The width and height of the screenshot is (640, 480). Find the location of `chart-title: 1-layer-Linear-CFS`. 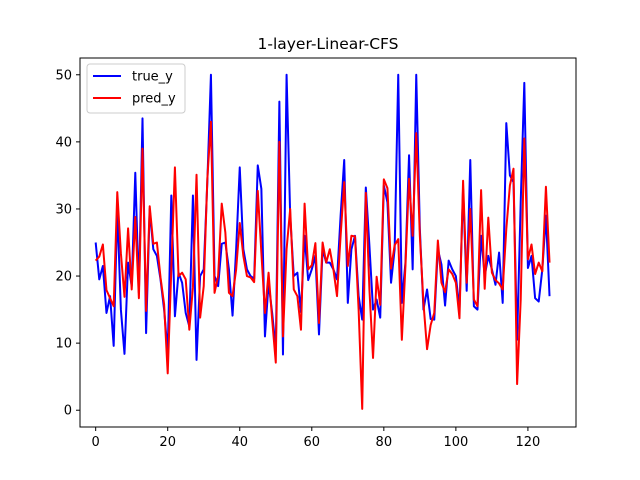

chart-title: 1-layer-Linear-CFS is located at coordinates (327, 44).